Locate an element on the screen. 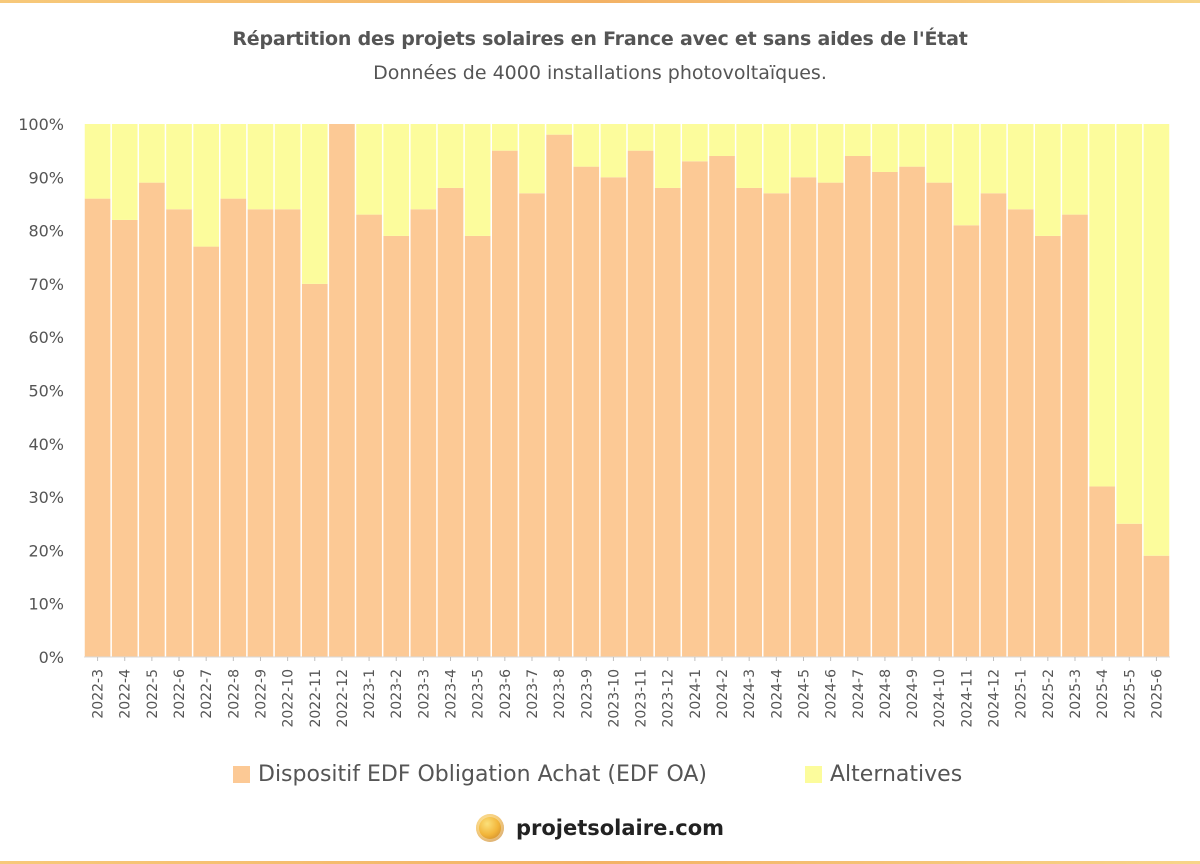  legend-item-edf-oa: Dispositif EDF Obligation Achat (EDF OA) is located at coordinates (470, 774).